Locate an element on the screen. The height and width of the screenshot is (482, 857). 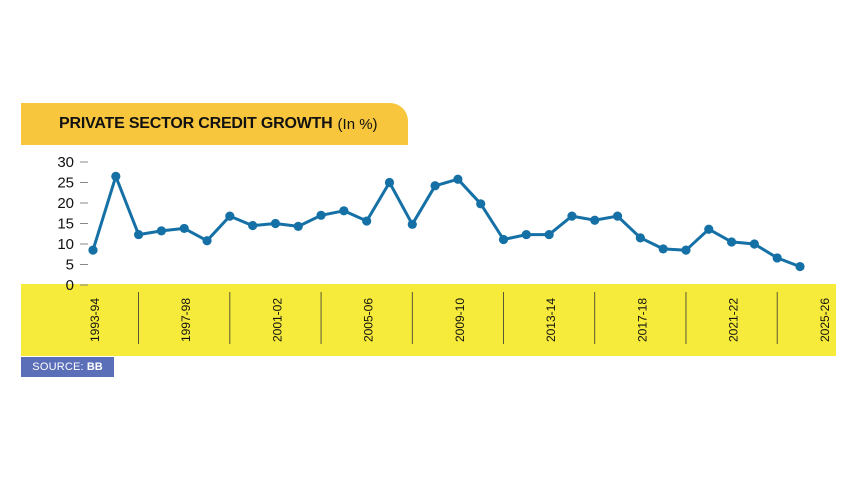
y-tick-label: 30 is located at coordinates (65, 162).